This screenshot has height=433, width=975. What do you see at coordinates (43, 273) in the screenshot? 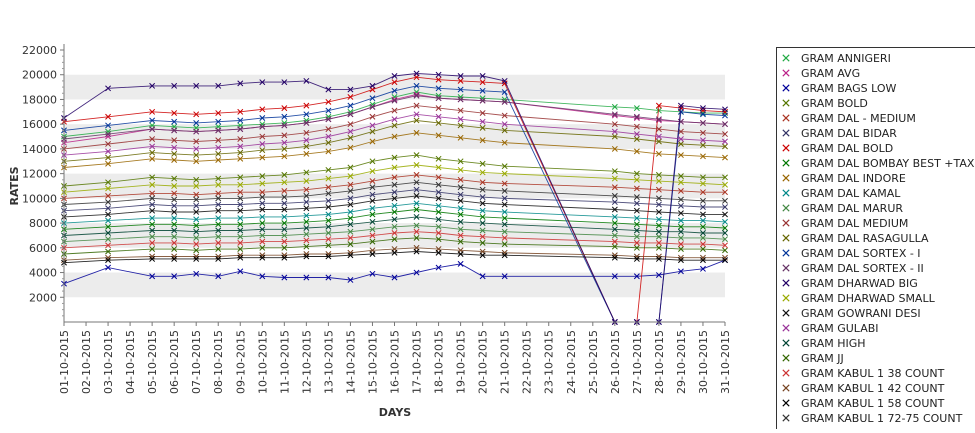
I see `y-tick-label: 4000` at bounding box center [43, 273].